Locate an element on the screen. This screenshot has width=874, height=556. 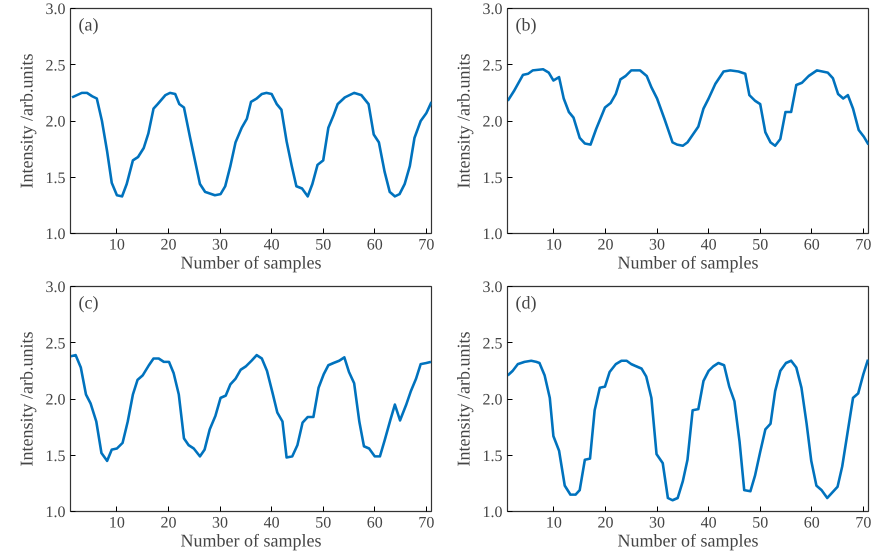
annotation: (a) is located at coordinates (88, 24).